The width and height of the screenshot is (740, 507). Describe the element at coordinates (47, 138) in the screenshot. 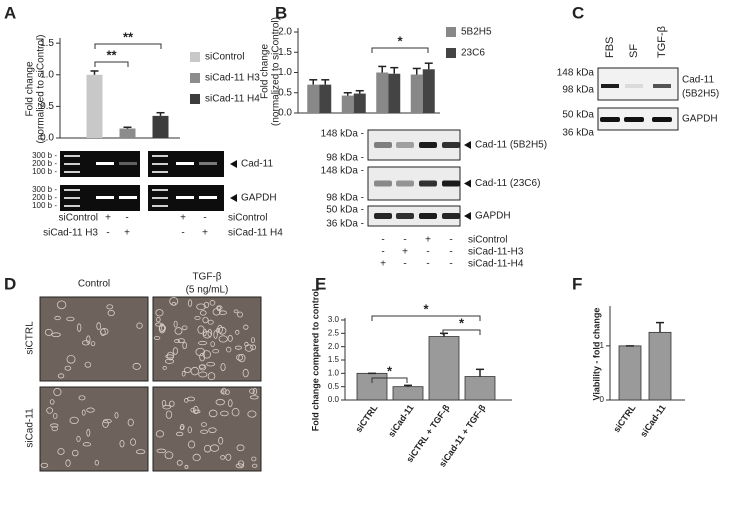

I see `y-tick-label: 0.0` at that location.